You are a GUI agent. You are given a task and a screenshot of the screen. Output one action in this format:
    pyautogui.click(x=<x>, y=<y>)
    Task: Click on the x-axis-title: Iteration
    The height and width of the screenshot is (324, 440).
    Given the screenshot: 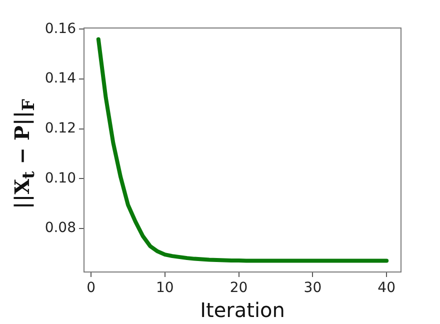 What is the action you would take?
    pyautogui.click(x=242, y=310)
    